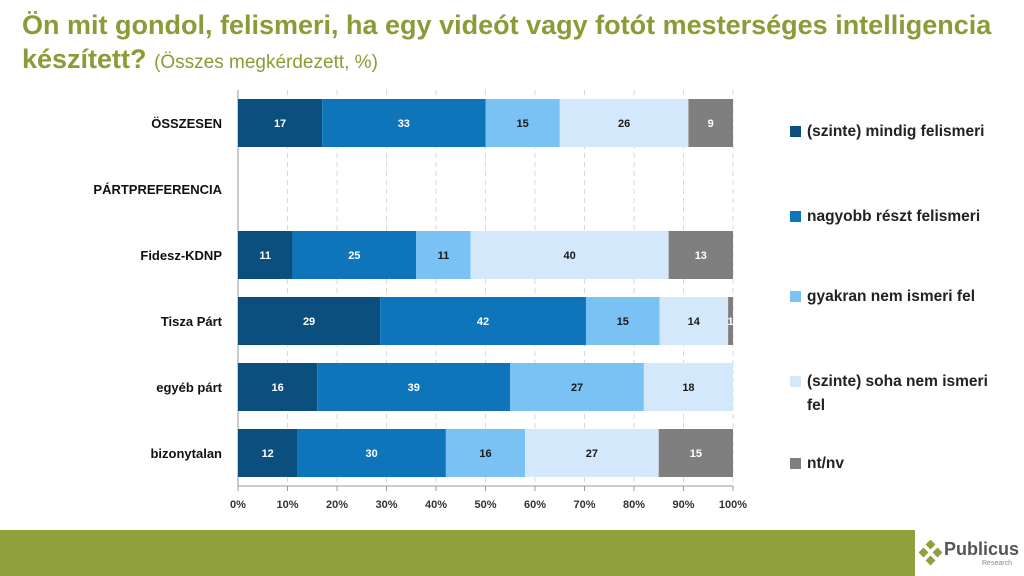 This screenshot has width=1024, height=576. I want to click on x-tick-label: 50%, so click(485, 505).